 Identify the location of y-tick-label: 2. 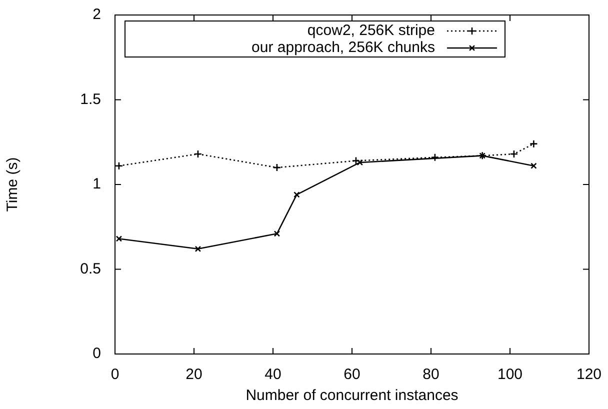
(96, 15).